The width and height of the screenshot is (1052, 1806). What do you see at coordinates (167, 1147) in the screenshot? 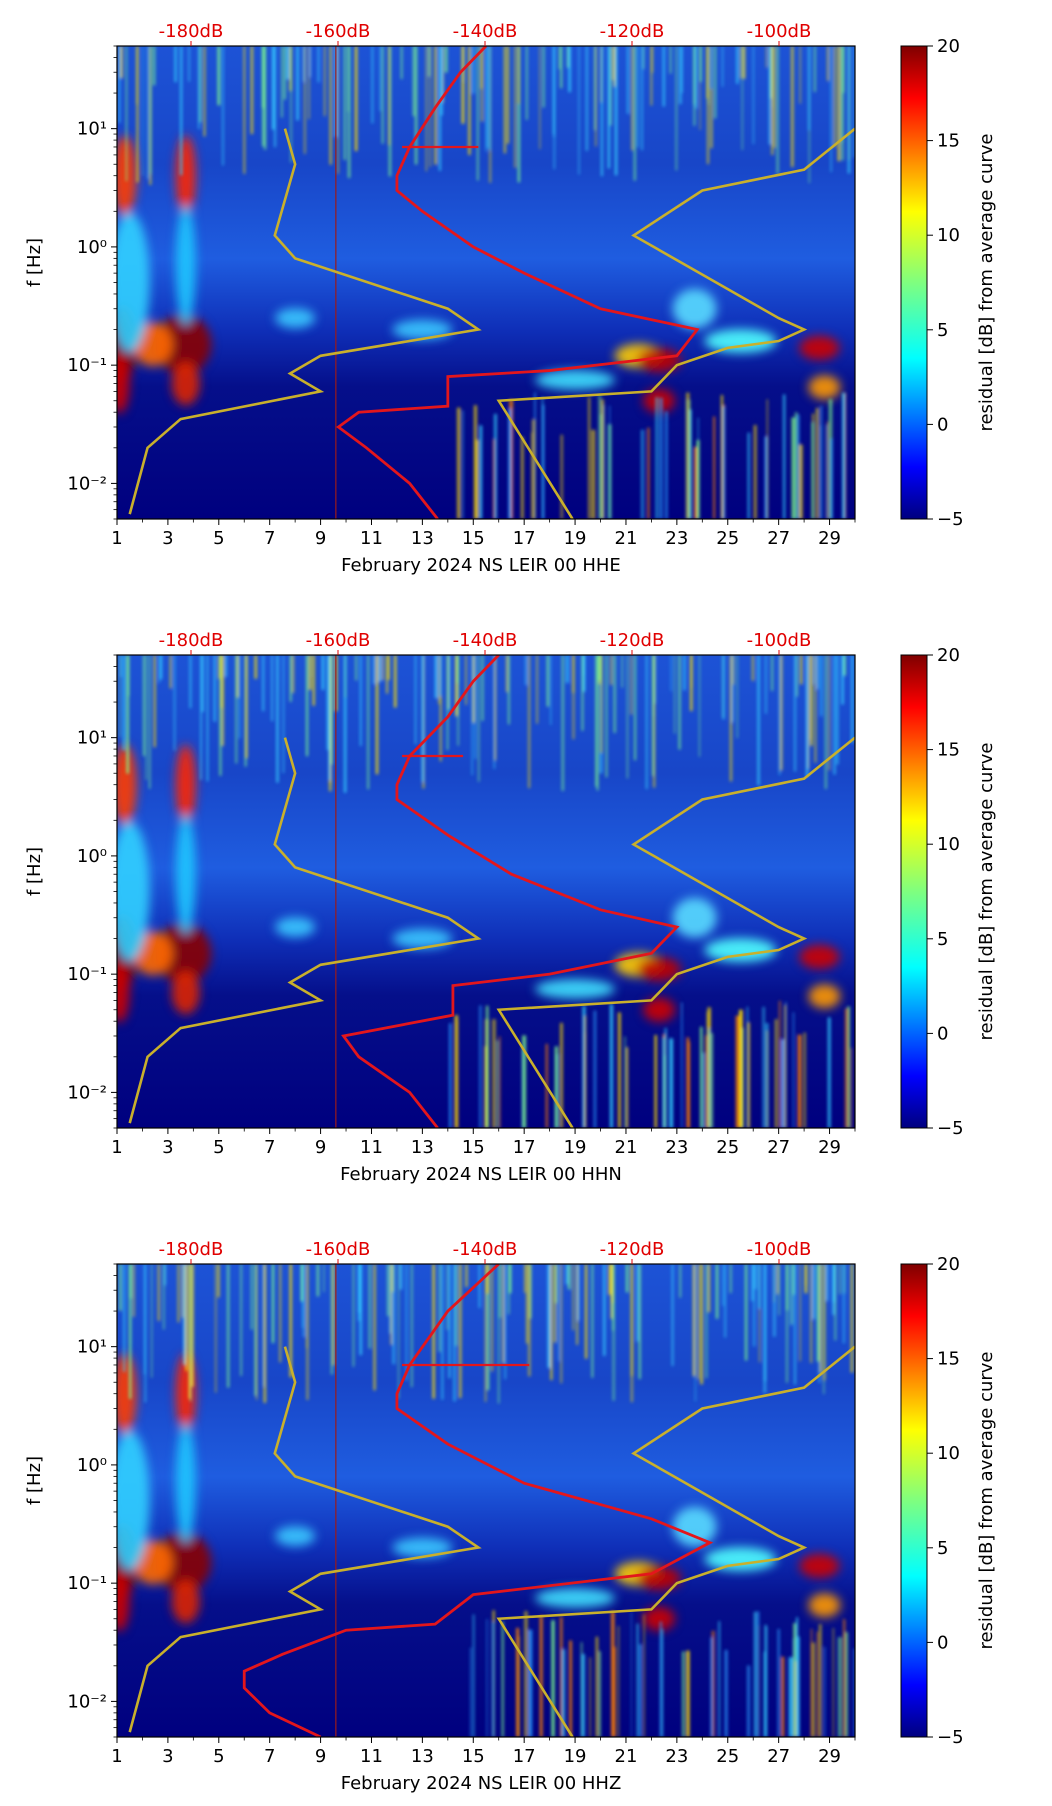
I see `x-tick-label: 3` at bounding box center [167, 1147].